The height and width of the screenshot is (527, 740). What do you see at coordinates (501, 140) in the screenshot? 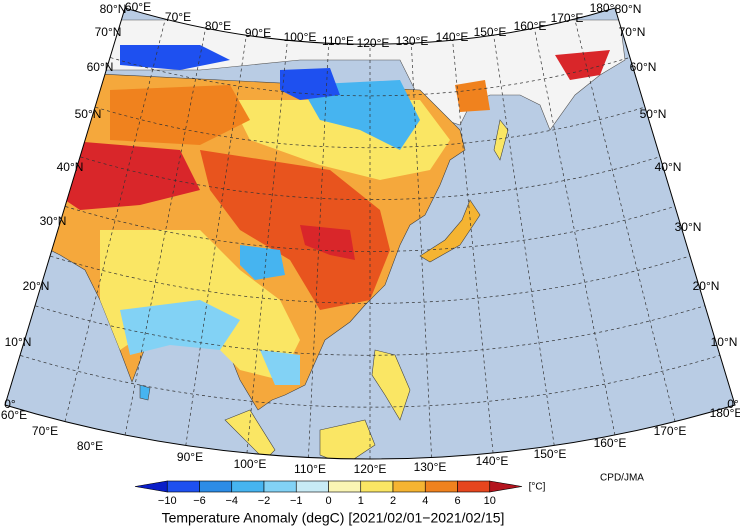
I see `sakhalin` at bounding box center [501, 140].